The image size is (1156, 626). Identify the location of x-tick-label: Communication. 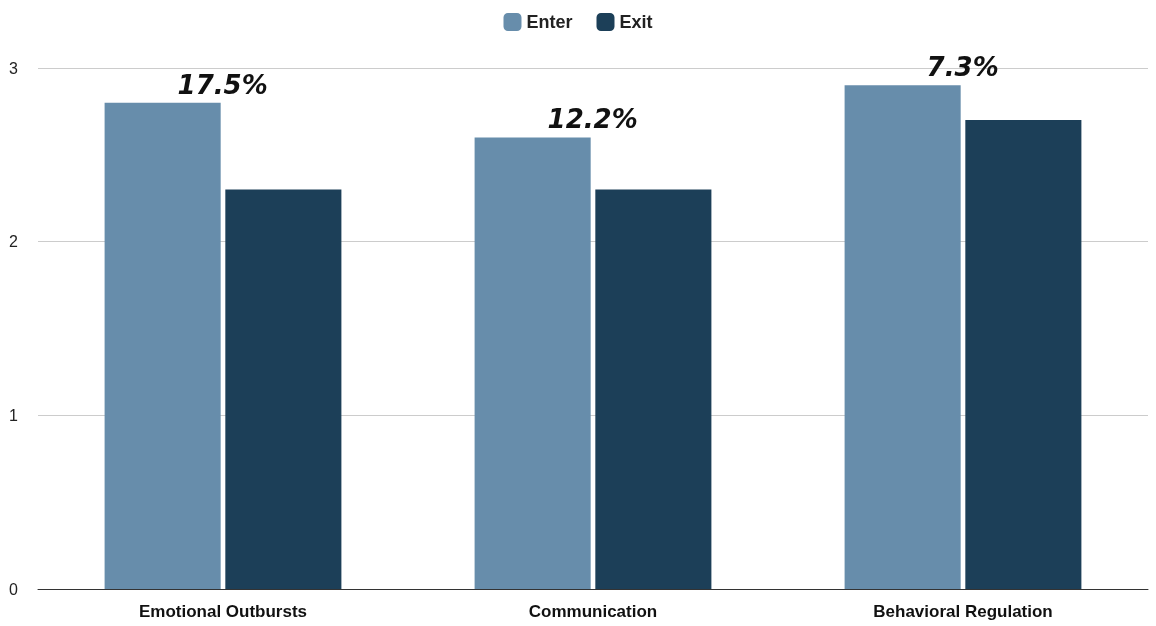
(593, 611).